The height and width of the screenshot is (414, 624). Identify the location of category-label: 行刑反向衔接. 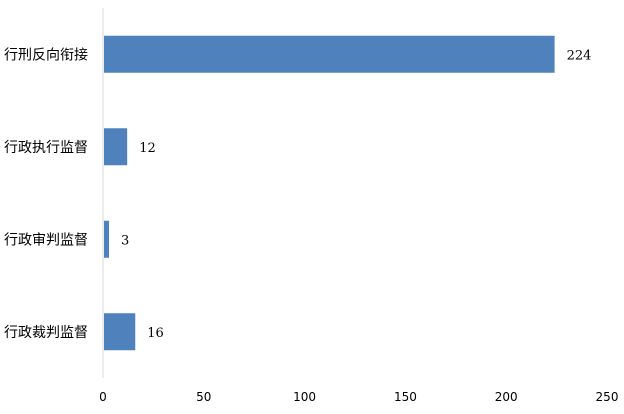
(46, 54).